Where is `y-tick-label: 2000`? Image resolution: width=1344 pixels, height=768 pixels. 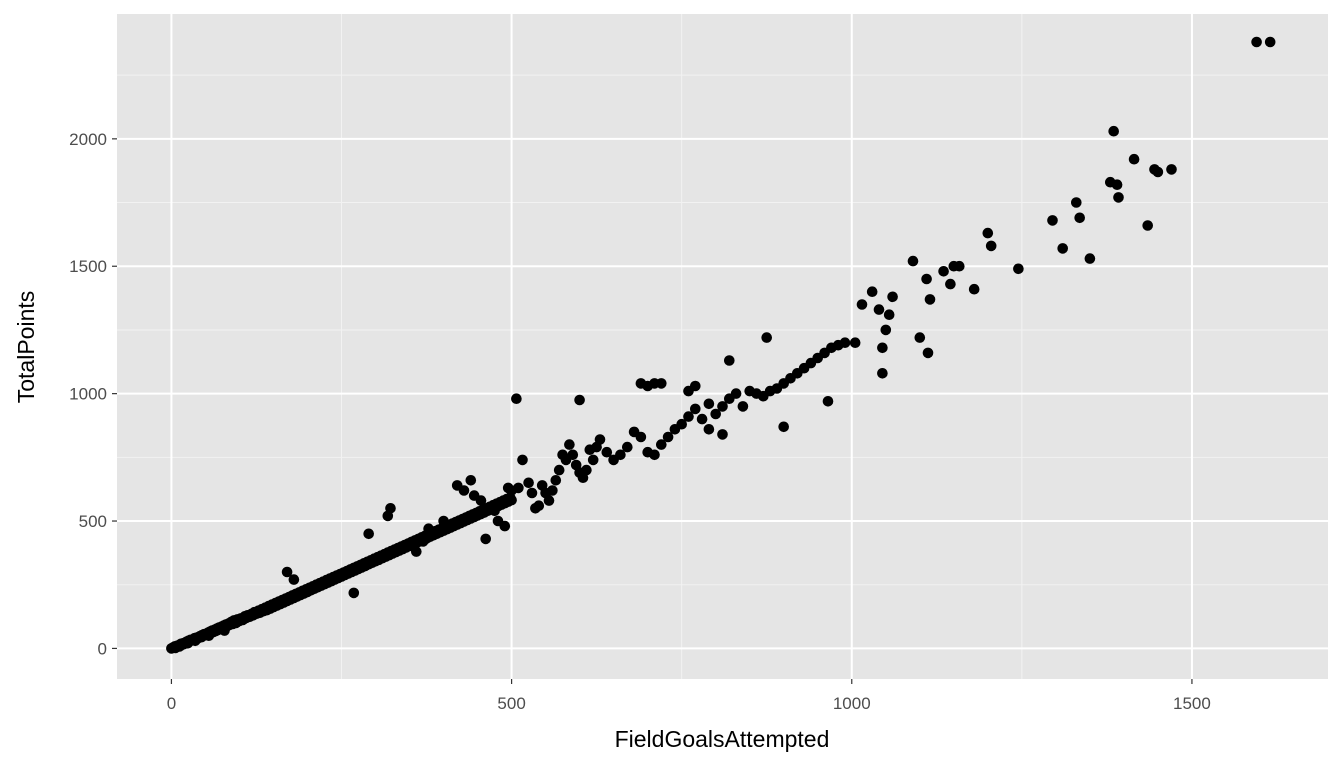 y-tick-label: 2000 is located at coordinates (88, 139).